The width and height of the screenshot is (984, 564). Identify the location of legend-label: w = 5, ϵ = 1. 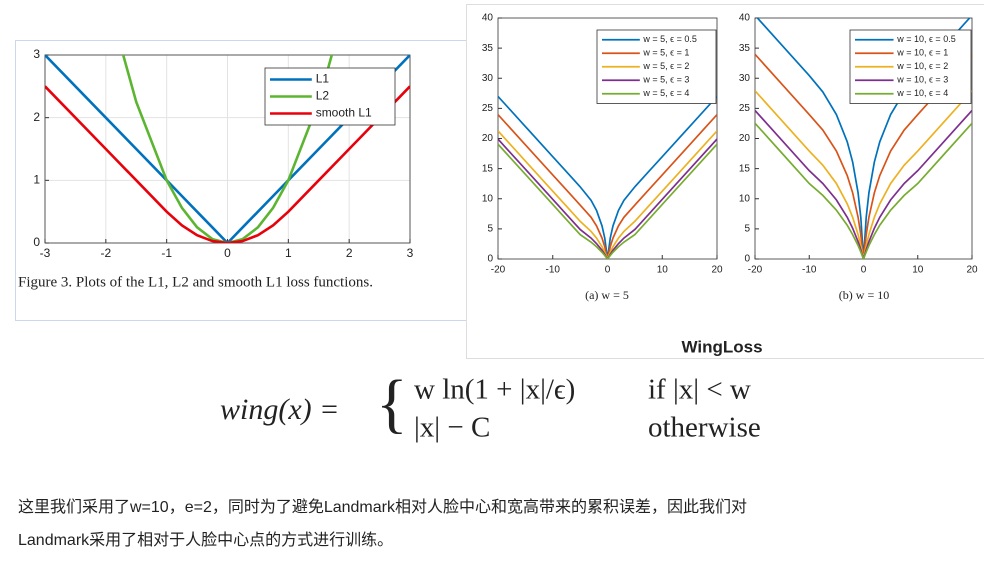
(665, 53).